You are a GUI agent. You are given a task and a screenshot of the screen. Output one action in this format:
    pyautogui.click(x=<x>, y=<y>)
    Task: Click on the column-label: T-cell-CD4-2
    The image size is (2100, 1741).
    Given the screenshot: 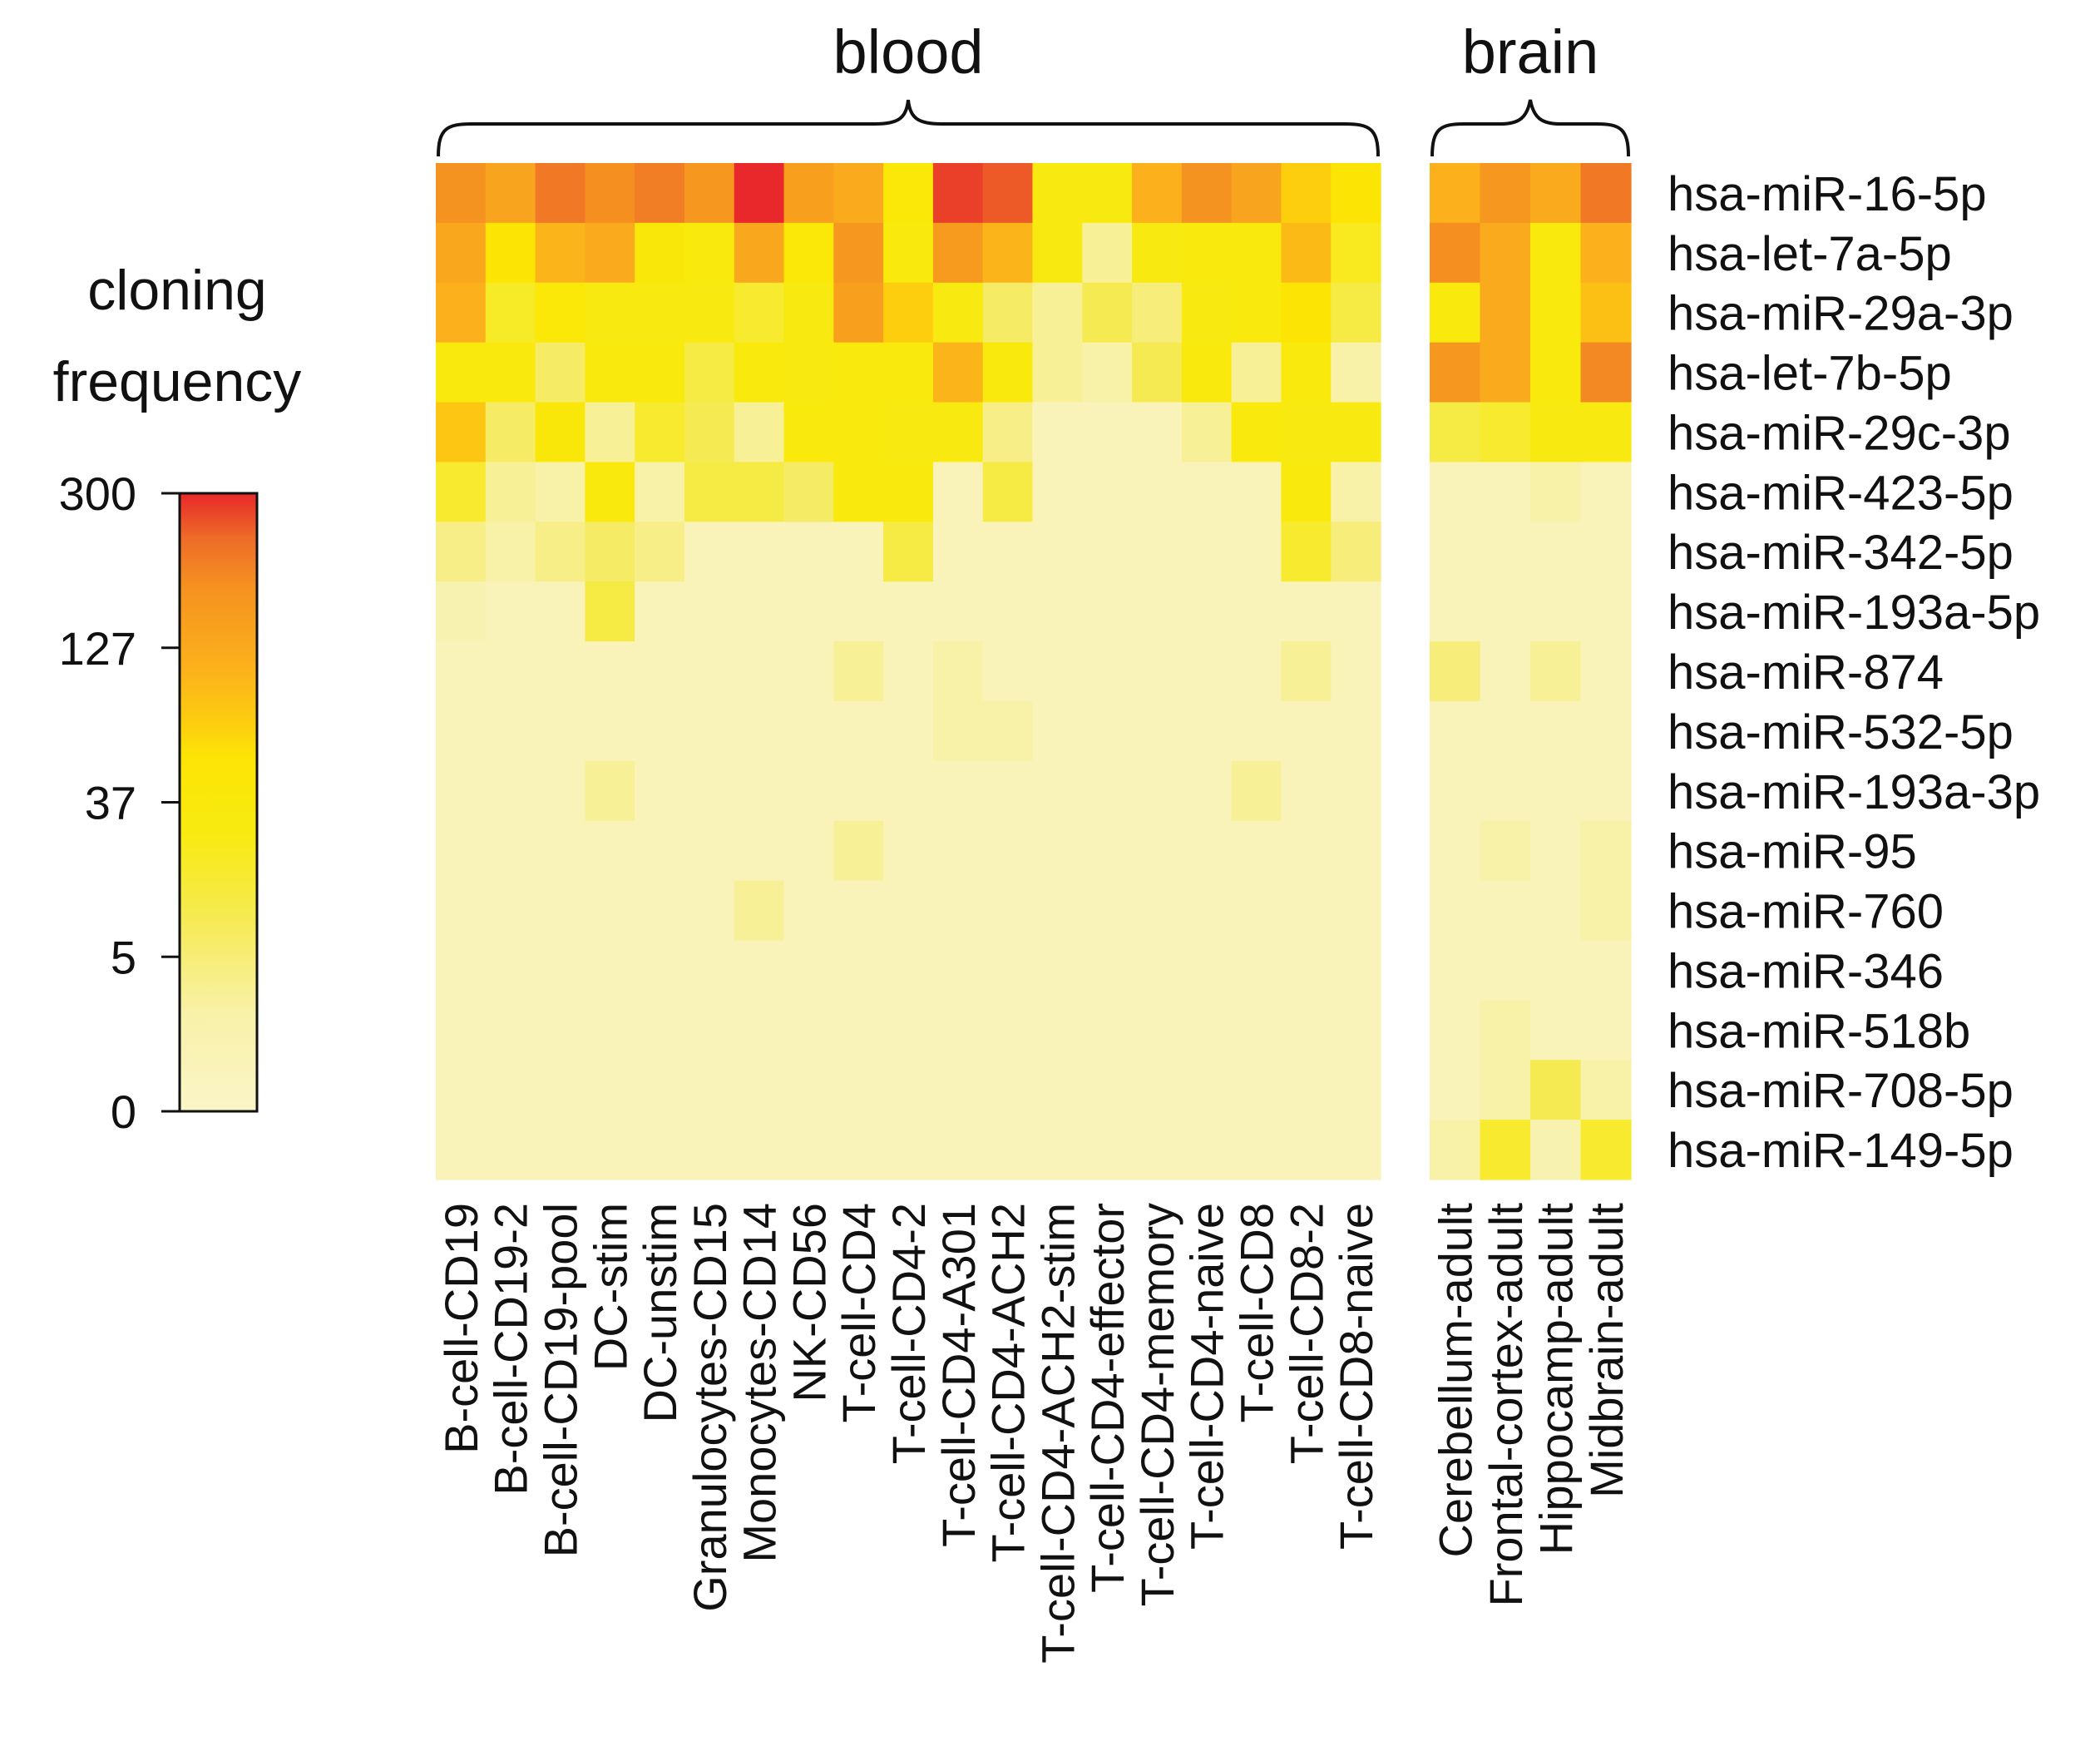 What is the action you would take?
    pyautogui.click(x=908, y=1333)
    